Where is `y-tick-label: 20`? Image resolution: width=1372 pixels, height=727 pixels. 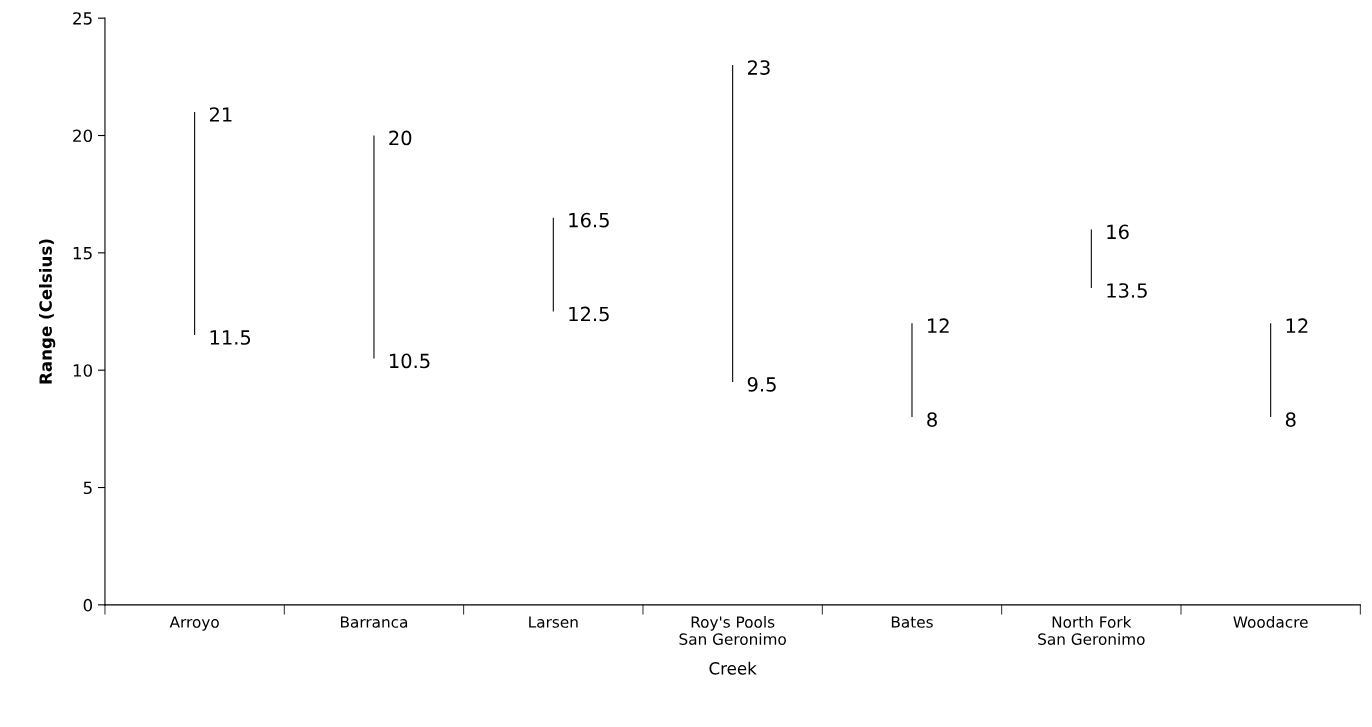
y-tick-label: 20 is located at coordinates (83, 136).